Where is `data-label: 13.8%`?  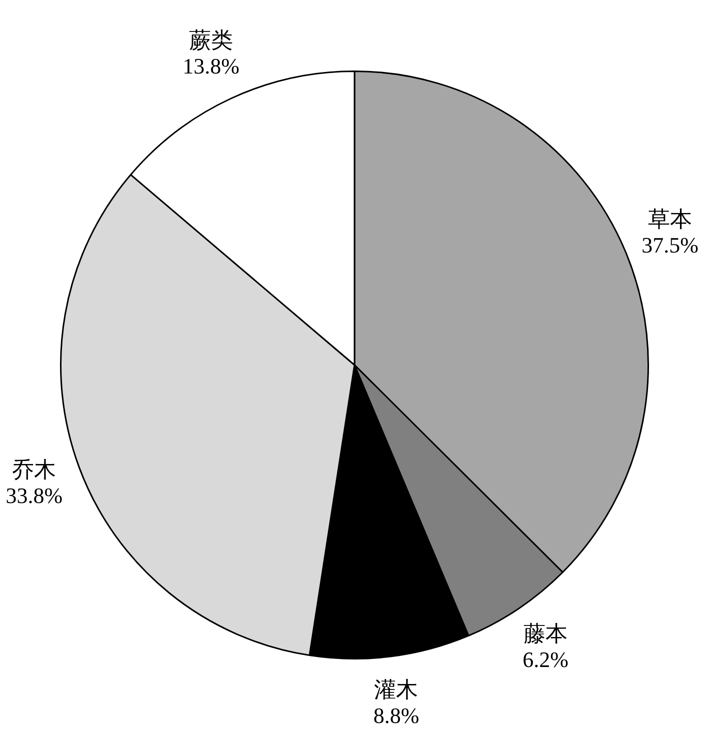 data-label: 13.8% is located at coordinates (211, 66).